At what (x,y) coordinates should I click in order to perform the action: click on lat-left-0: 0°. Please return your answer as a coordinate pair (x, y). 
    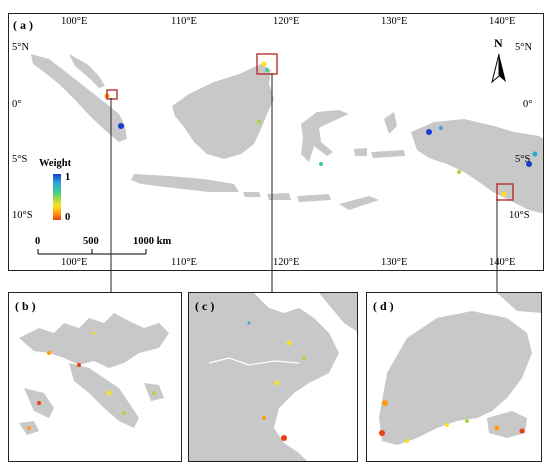
    Looking at the image, I should click on (17, 104).